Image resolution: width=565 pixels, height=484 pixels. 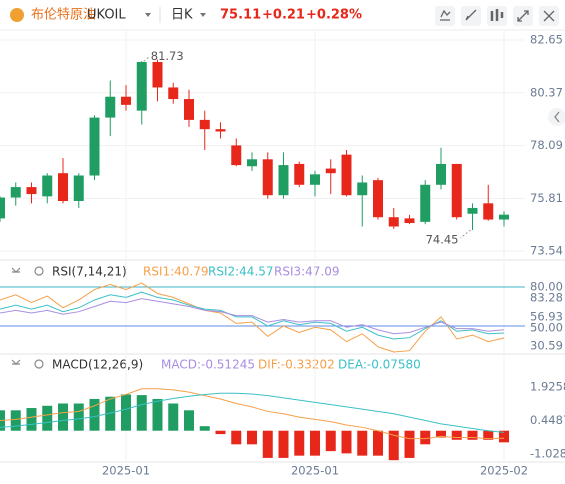 What do you see at coordinates (549, 16) in the screenshot?
I see `close-icon` at bounding box center [549, 16].